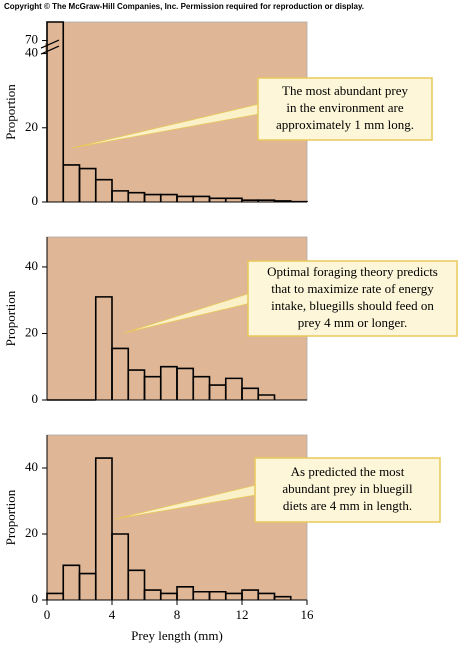 The width and height of the screenshot is (471, 655). Describe the element at coordinates (352, 322) in the screenshot. I see `callout-text: prey 4 mm or longer.` at that location.